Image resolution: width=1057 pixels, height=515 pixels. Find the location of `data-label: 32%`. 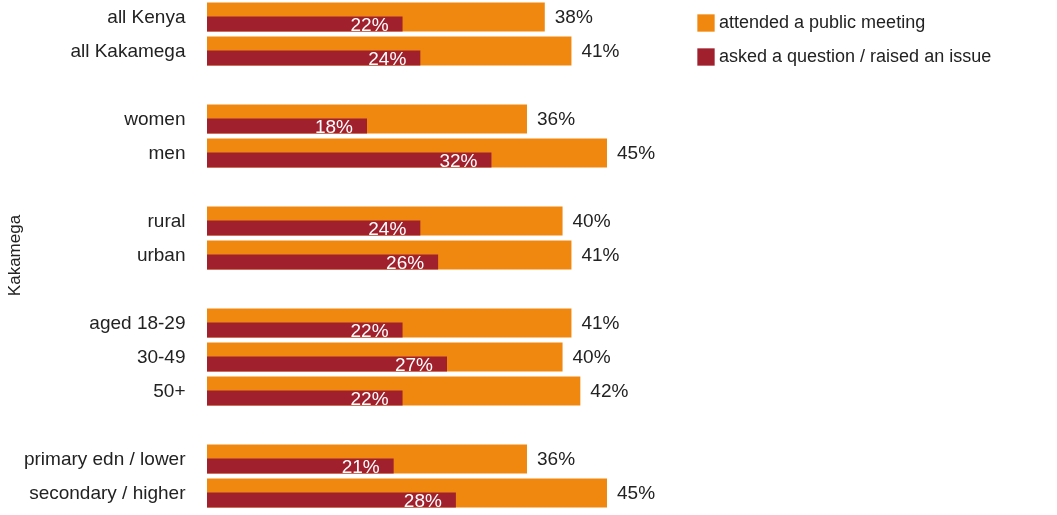

data-label: 32% is located at coordinates (458, 160).